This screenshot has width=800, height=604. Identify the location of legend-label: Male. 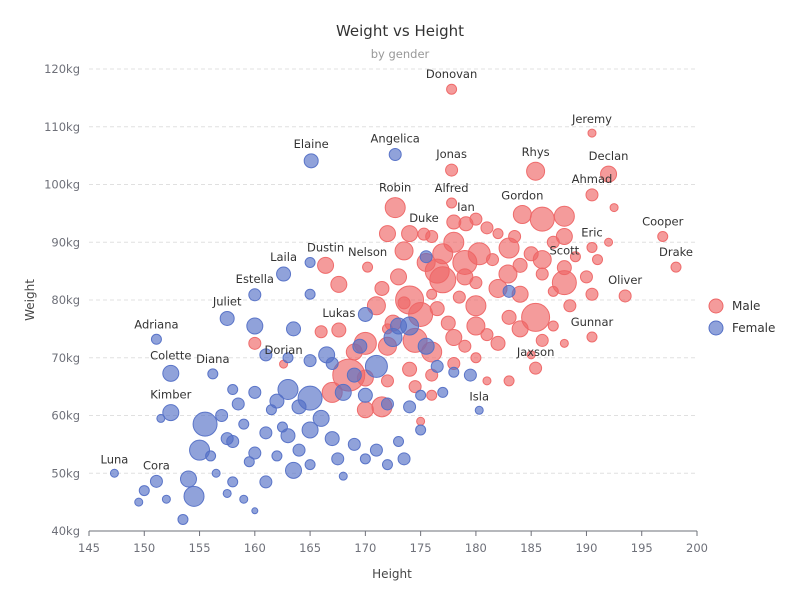
(746, 306).